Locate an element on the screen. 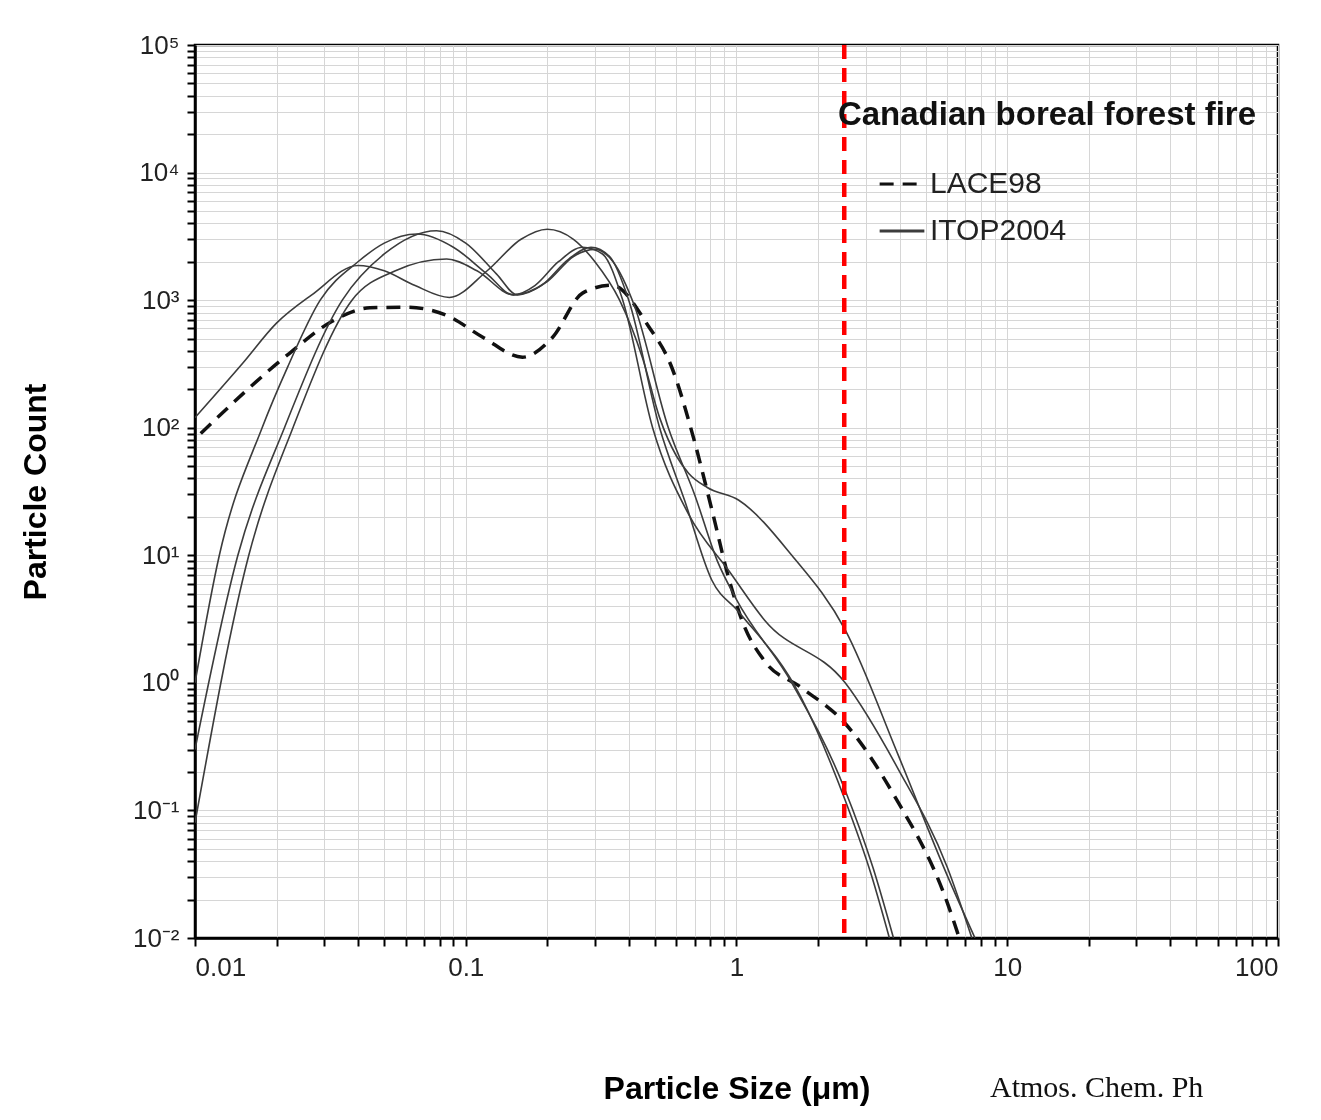 The image size is (1321, 1120). y-tick-label: 10¹ is located at coordinates (160, 554).